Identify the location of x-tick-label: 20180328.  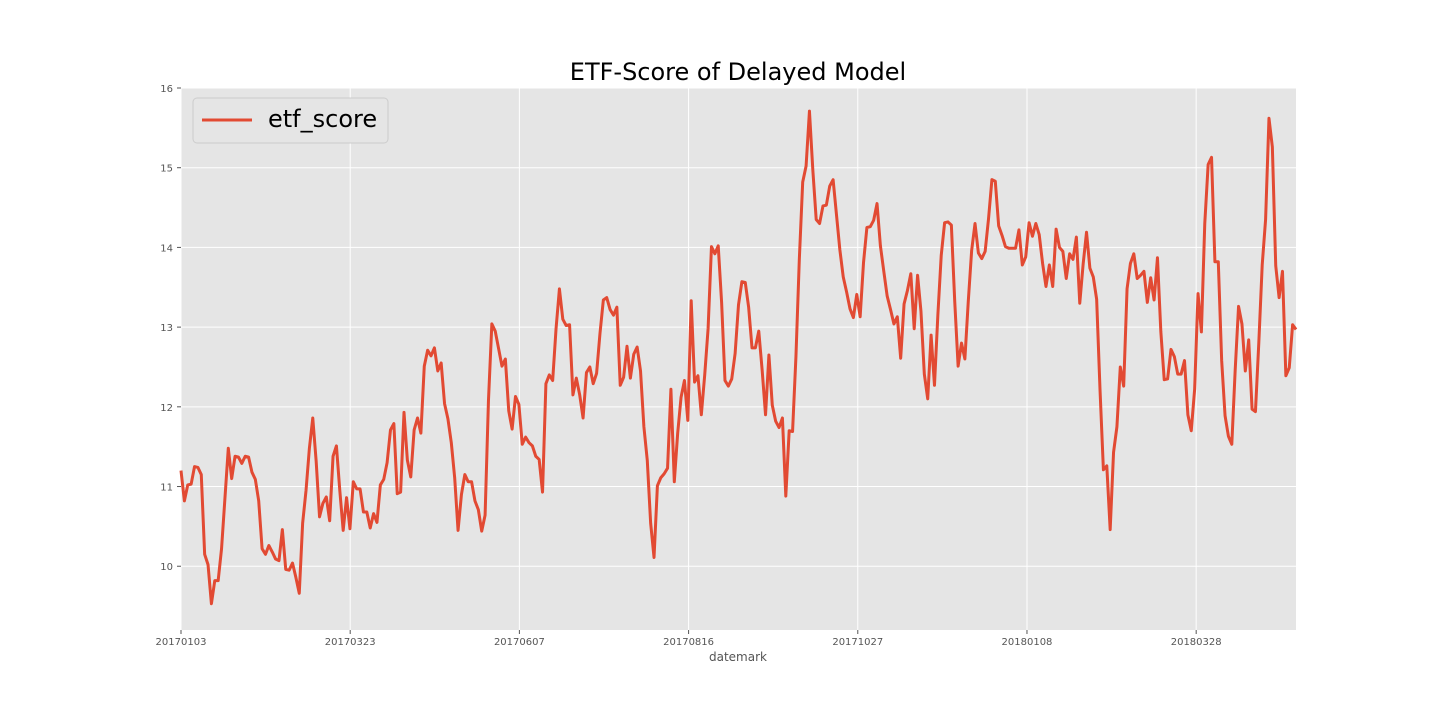
(1196, 642).